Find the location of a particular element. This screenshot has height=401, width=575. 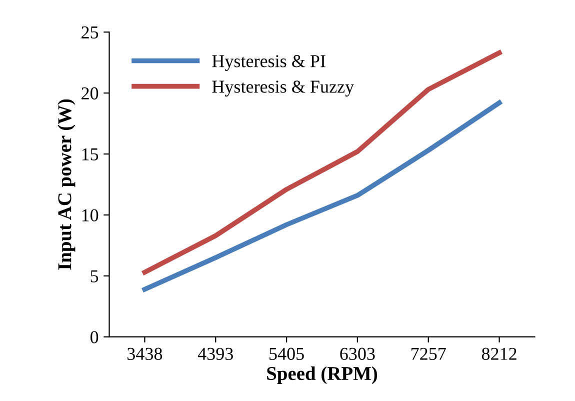

x-tick-label: 6303 is located at coordinates (357, 354).